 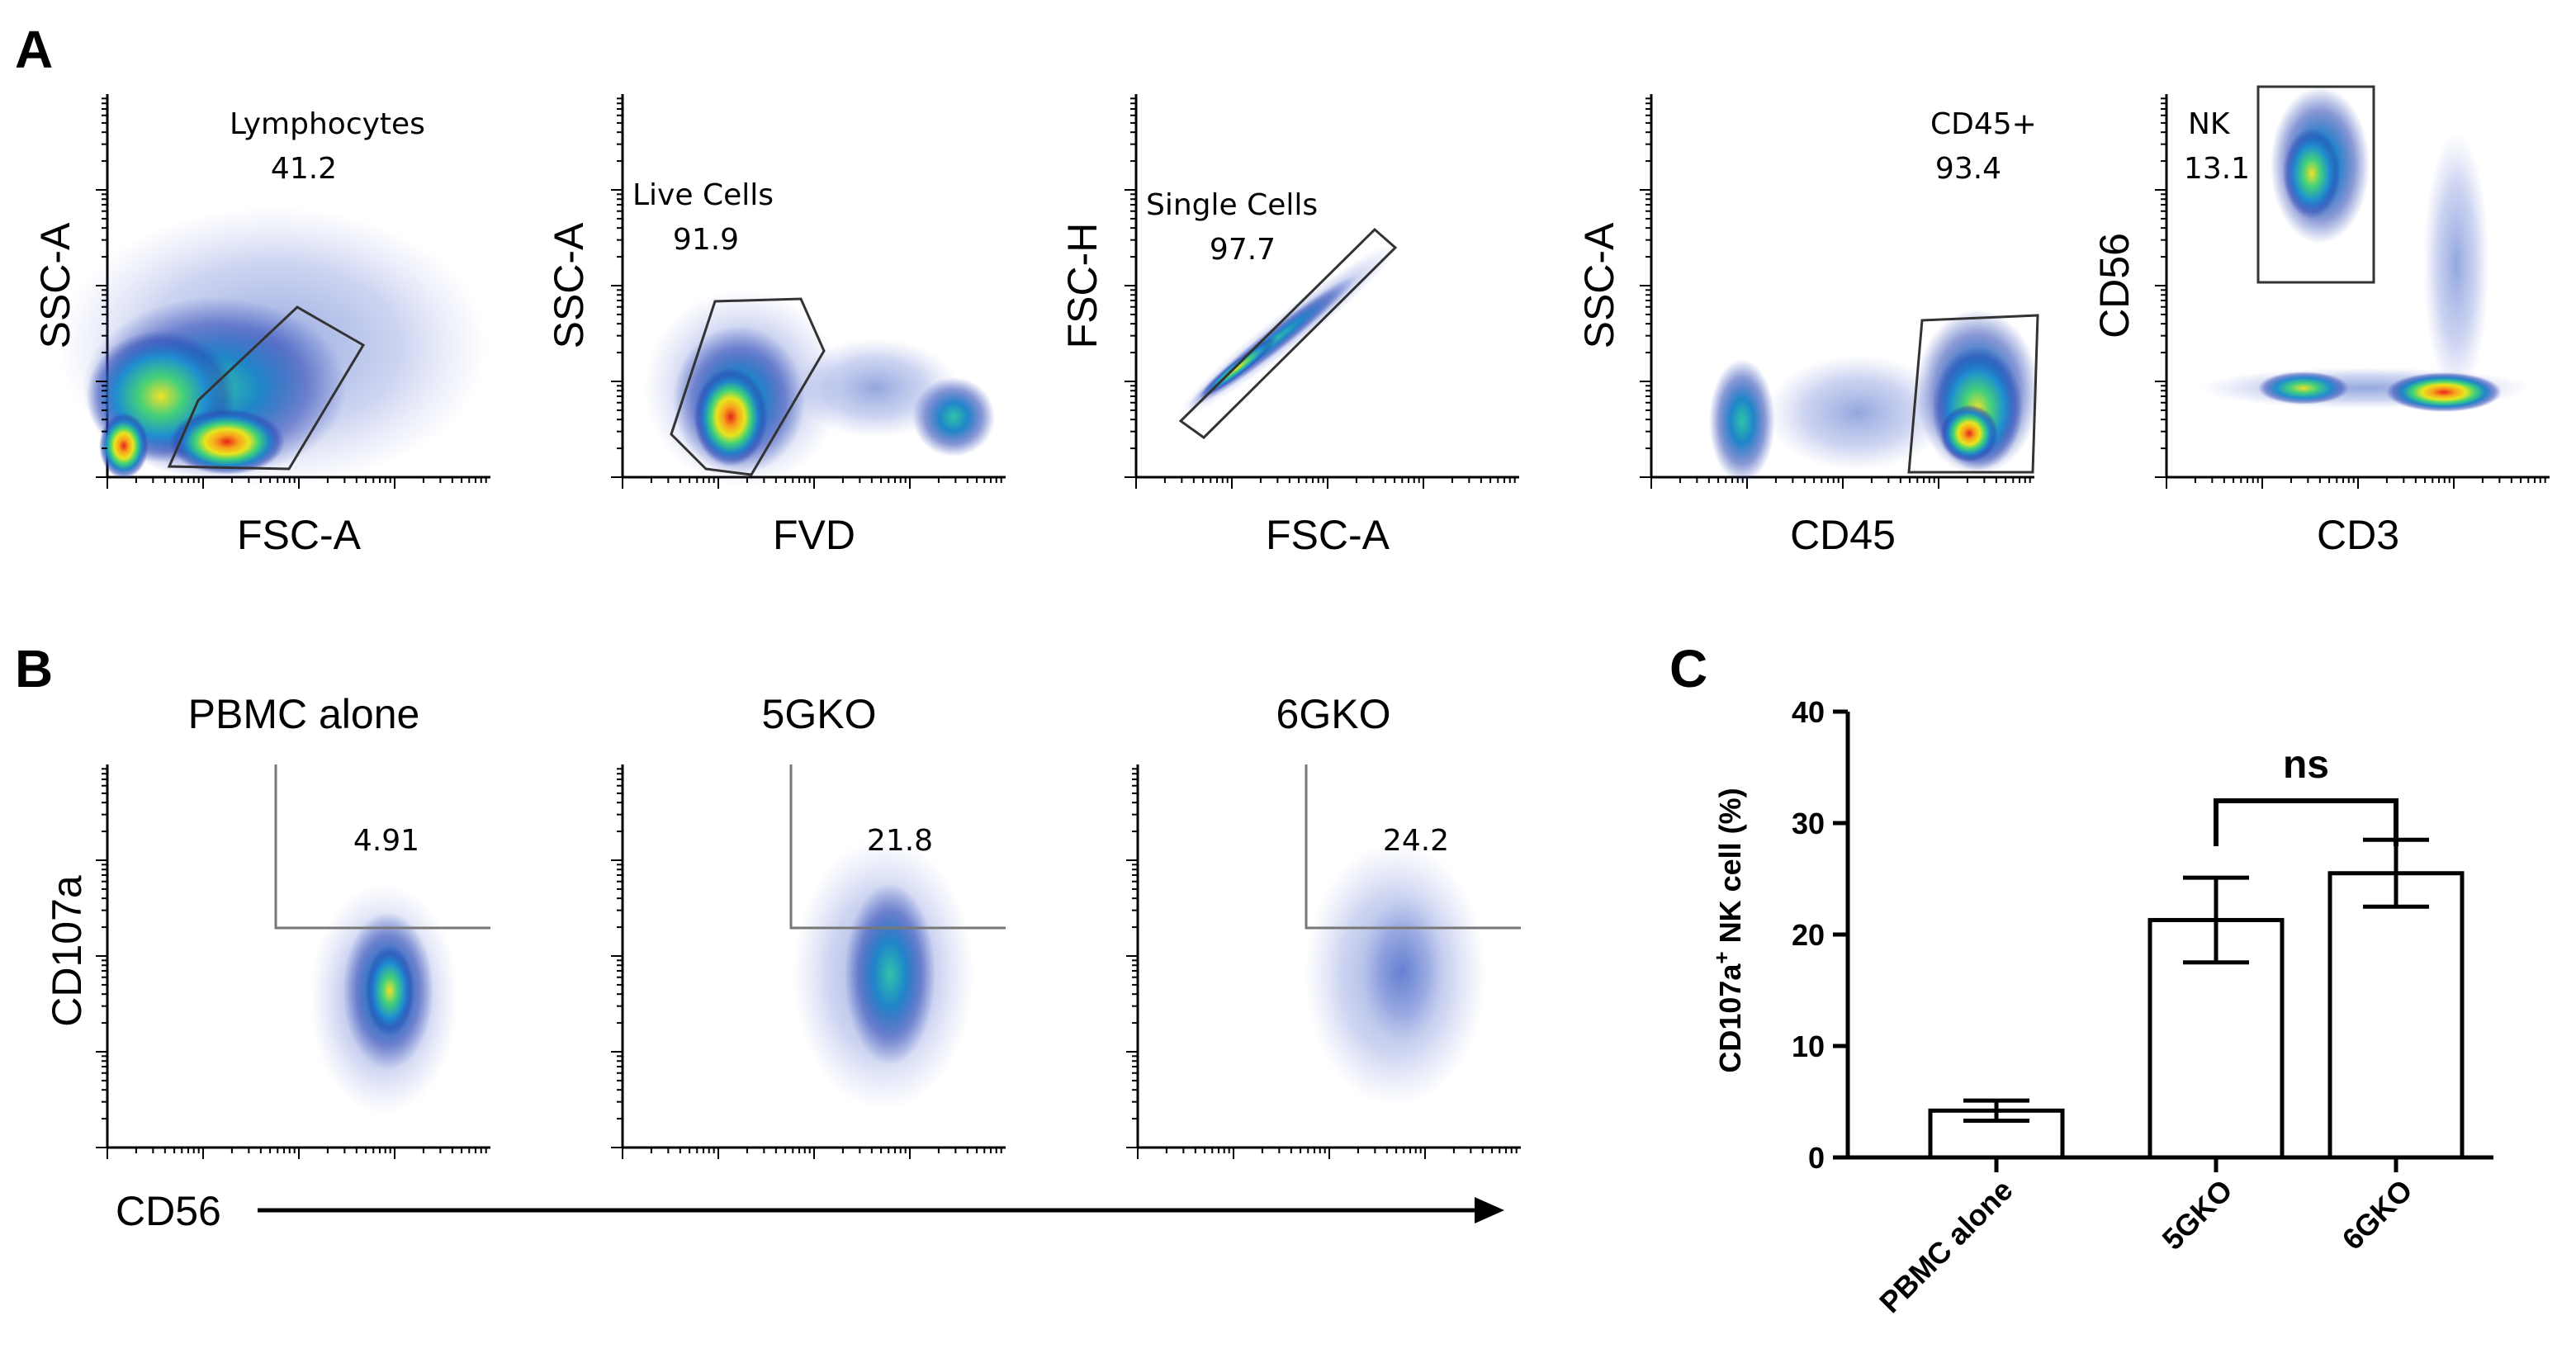 I want to click on flow-plot-live-cells: Live Cells 91.9 SSC-A FVD, so click(x=776, y=326).